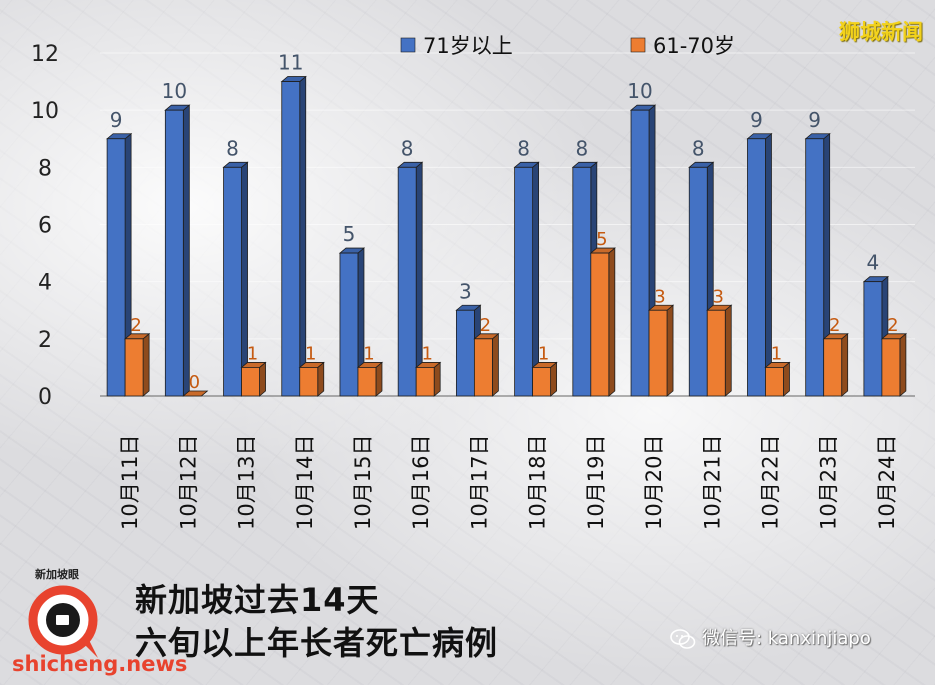  What do you see at coordinates (881, 32) in the screenshot?
I see `watermark-text: 狮城新闻` at bounding box center [881, 32].